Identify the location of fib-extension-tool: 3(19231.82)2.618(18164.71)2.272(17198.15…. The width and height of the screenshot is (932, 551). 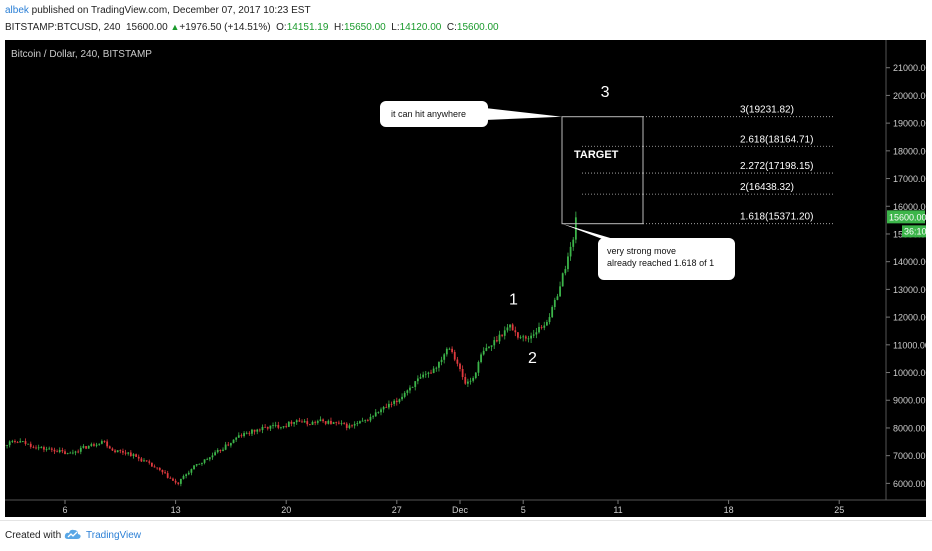
(697, 164).